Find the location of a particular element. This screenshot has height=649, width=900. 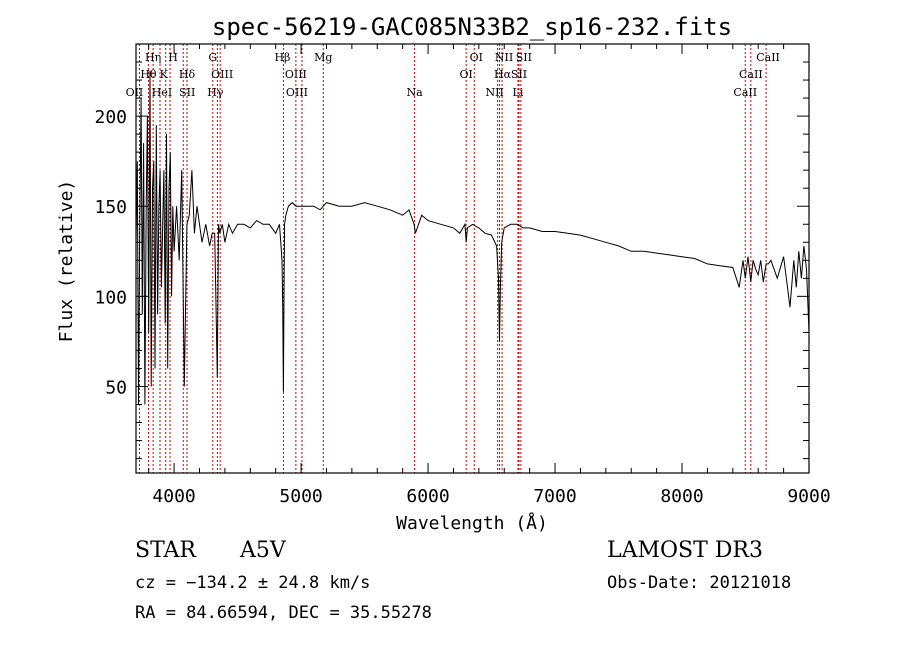

line-marker-label: Hδ is located at coordinates (187, 74).